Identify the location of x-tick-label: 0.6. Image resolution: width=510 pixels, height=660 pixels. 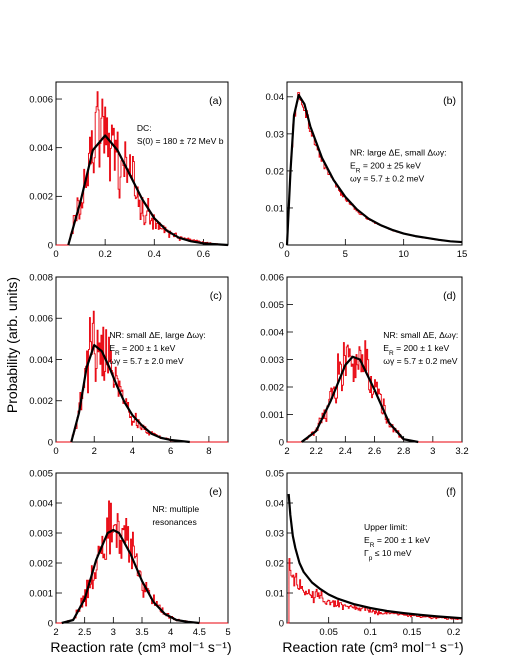
(203, 254).